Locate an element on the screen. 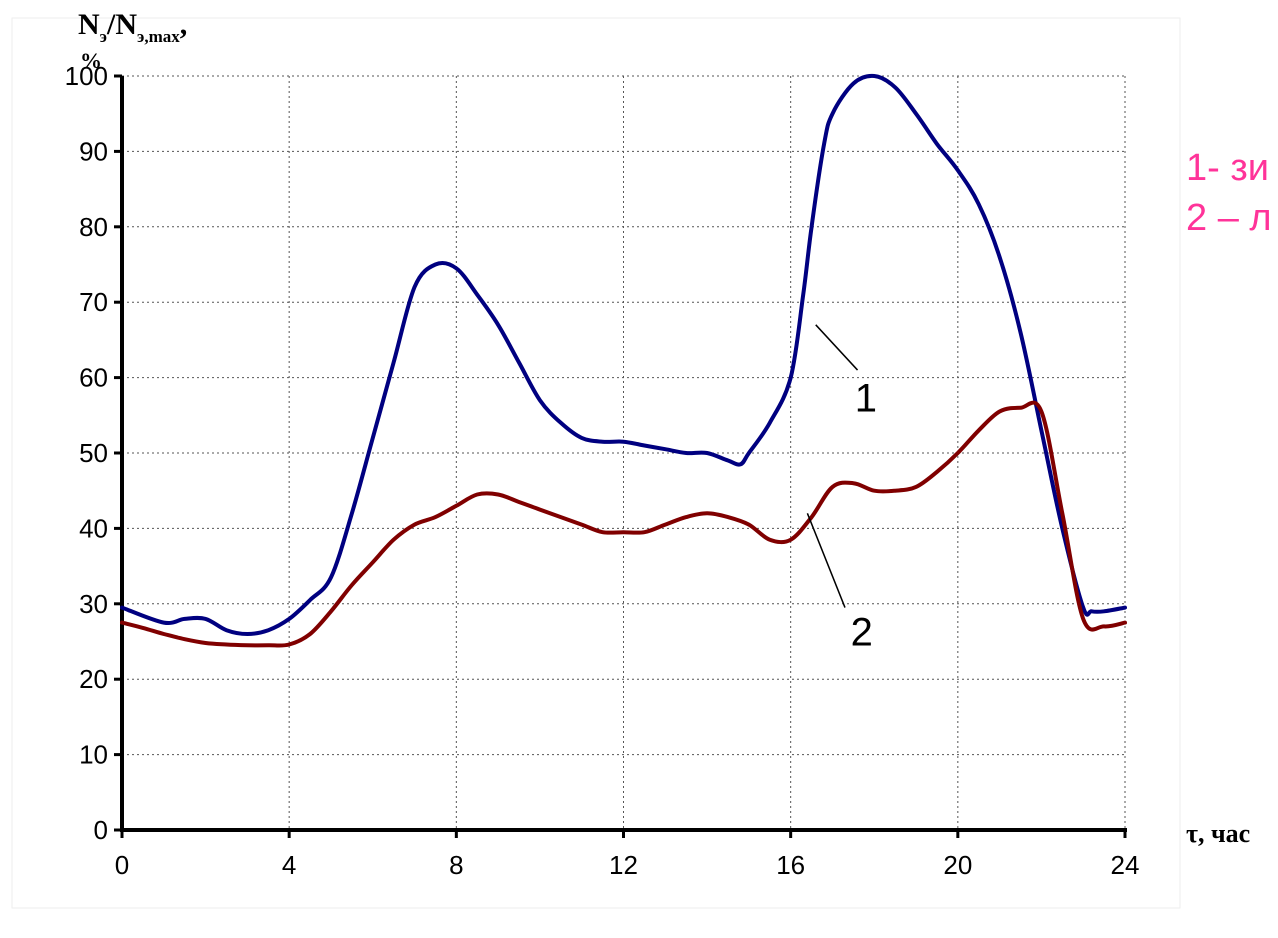 The width and height of the screenshot is (1278, 938). y-tick-label: 90 is located at coordinates (93, 151).